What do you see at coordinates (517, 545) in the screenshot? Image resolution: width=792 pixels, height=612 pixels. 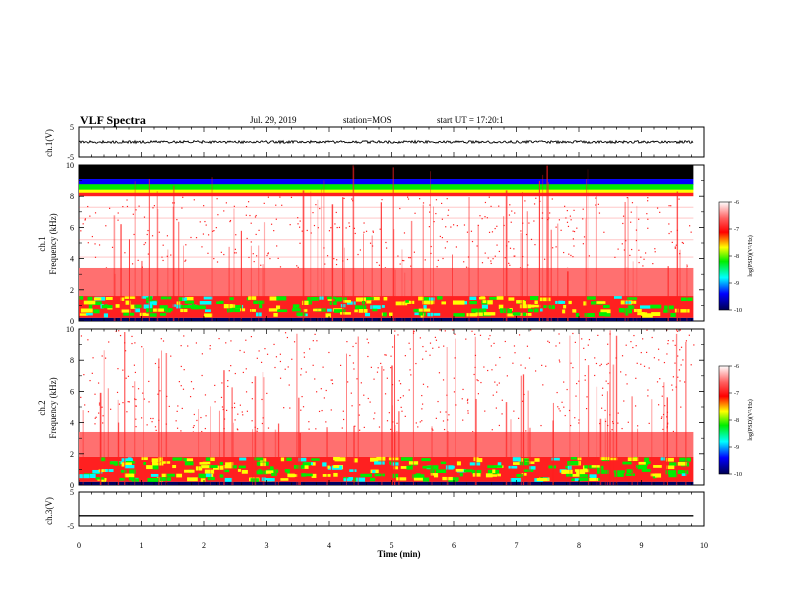 I see `x-tick-label: 7` at bounding box center [517, 545].